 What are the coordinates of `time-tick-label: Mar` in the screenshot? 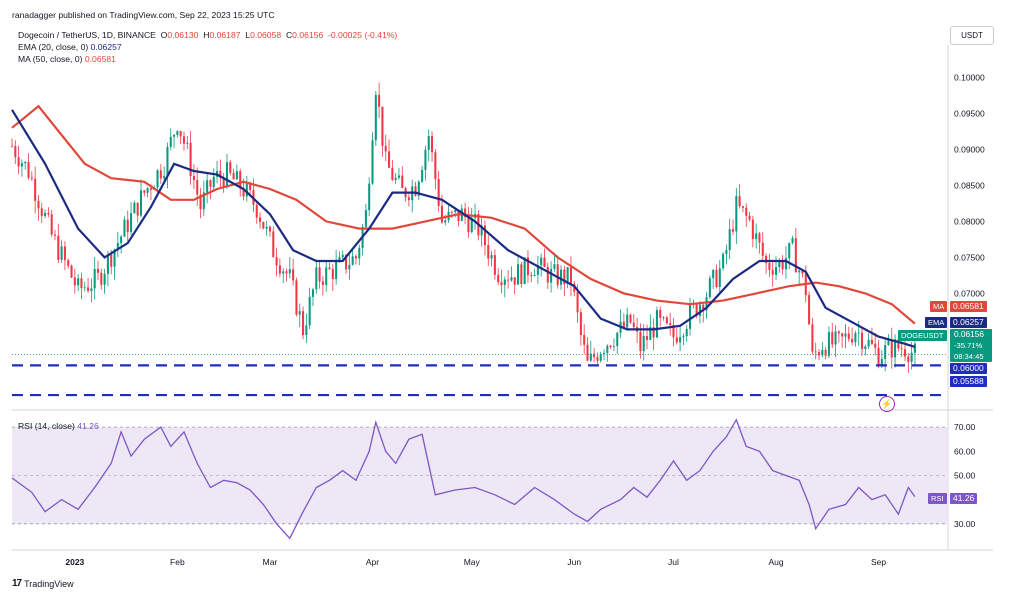 It's located at (270, 562).